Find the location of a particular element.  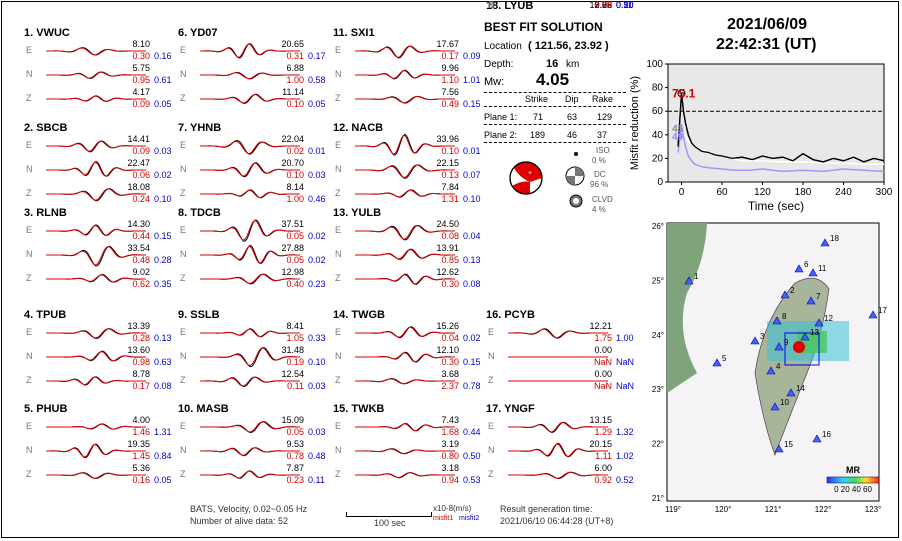

amplitude-value: 7.84 is located at coordinates (450, 187).